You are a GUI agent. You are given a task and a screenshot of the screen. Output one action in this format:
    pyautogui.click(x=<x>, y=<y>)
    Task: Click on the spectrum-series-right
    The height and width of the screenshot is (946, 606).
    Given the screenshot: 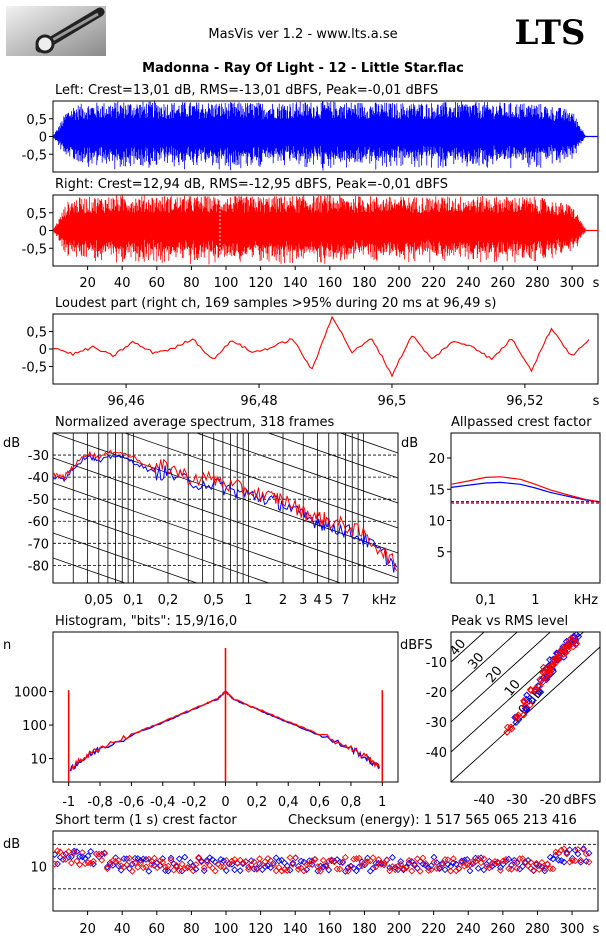 What is the action you would take?
    pyautogui.click(x=225, y=510)
    